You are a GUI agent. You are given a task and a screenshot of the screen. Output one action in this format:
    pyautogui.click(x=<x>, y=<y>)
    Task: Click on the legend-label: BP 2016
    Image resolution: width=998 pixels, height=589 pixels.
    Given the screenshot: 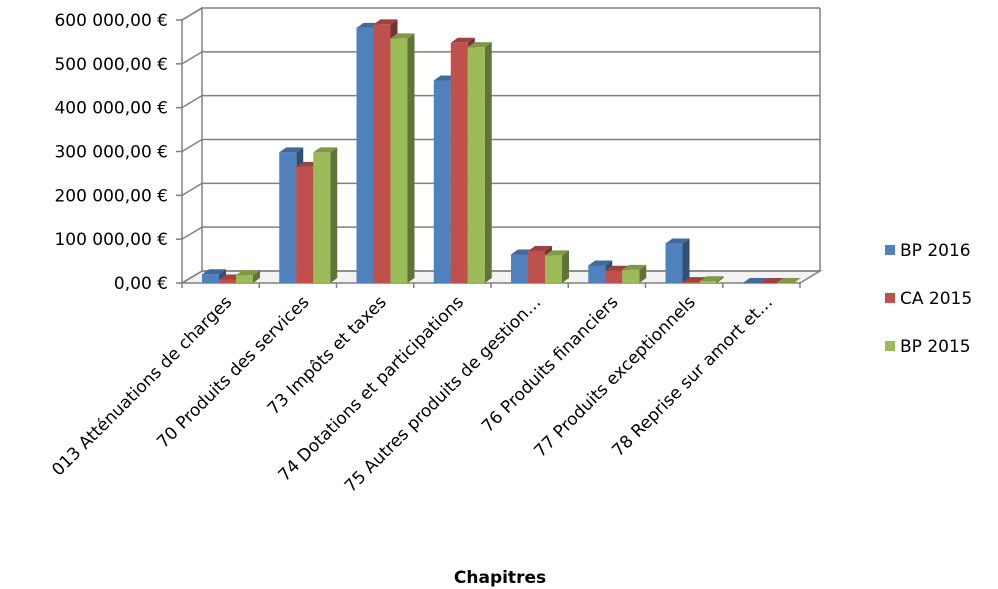 What is the action you would take?
    pyautogui.click(x=935, y=251)
    